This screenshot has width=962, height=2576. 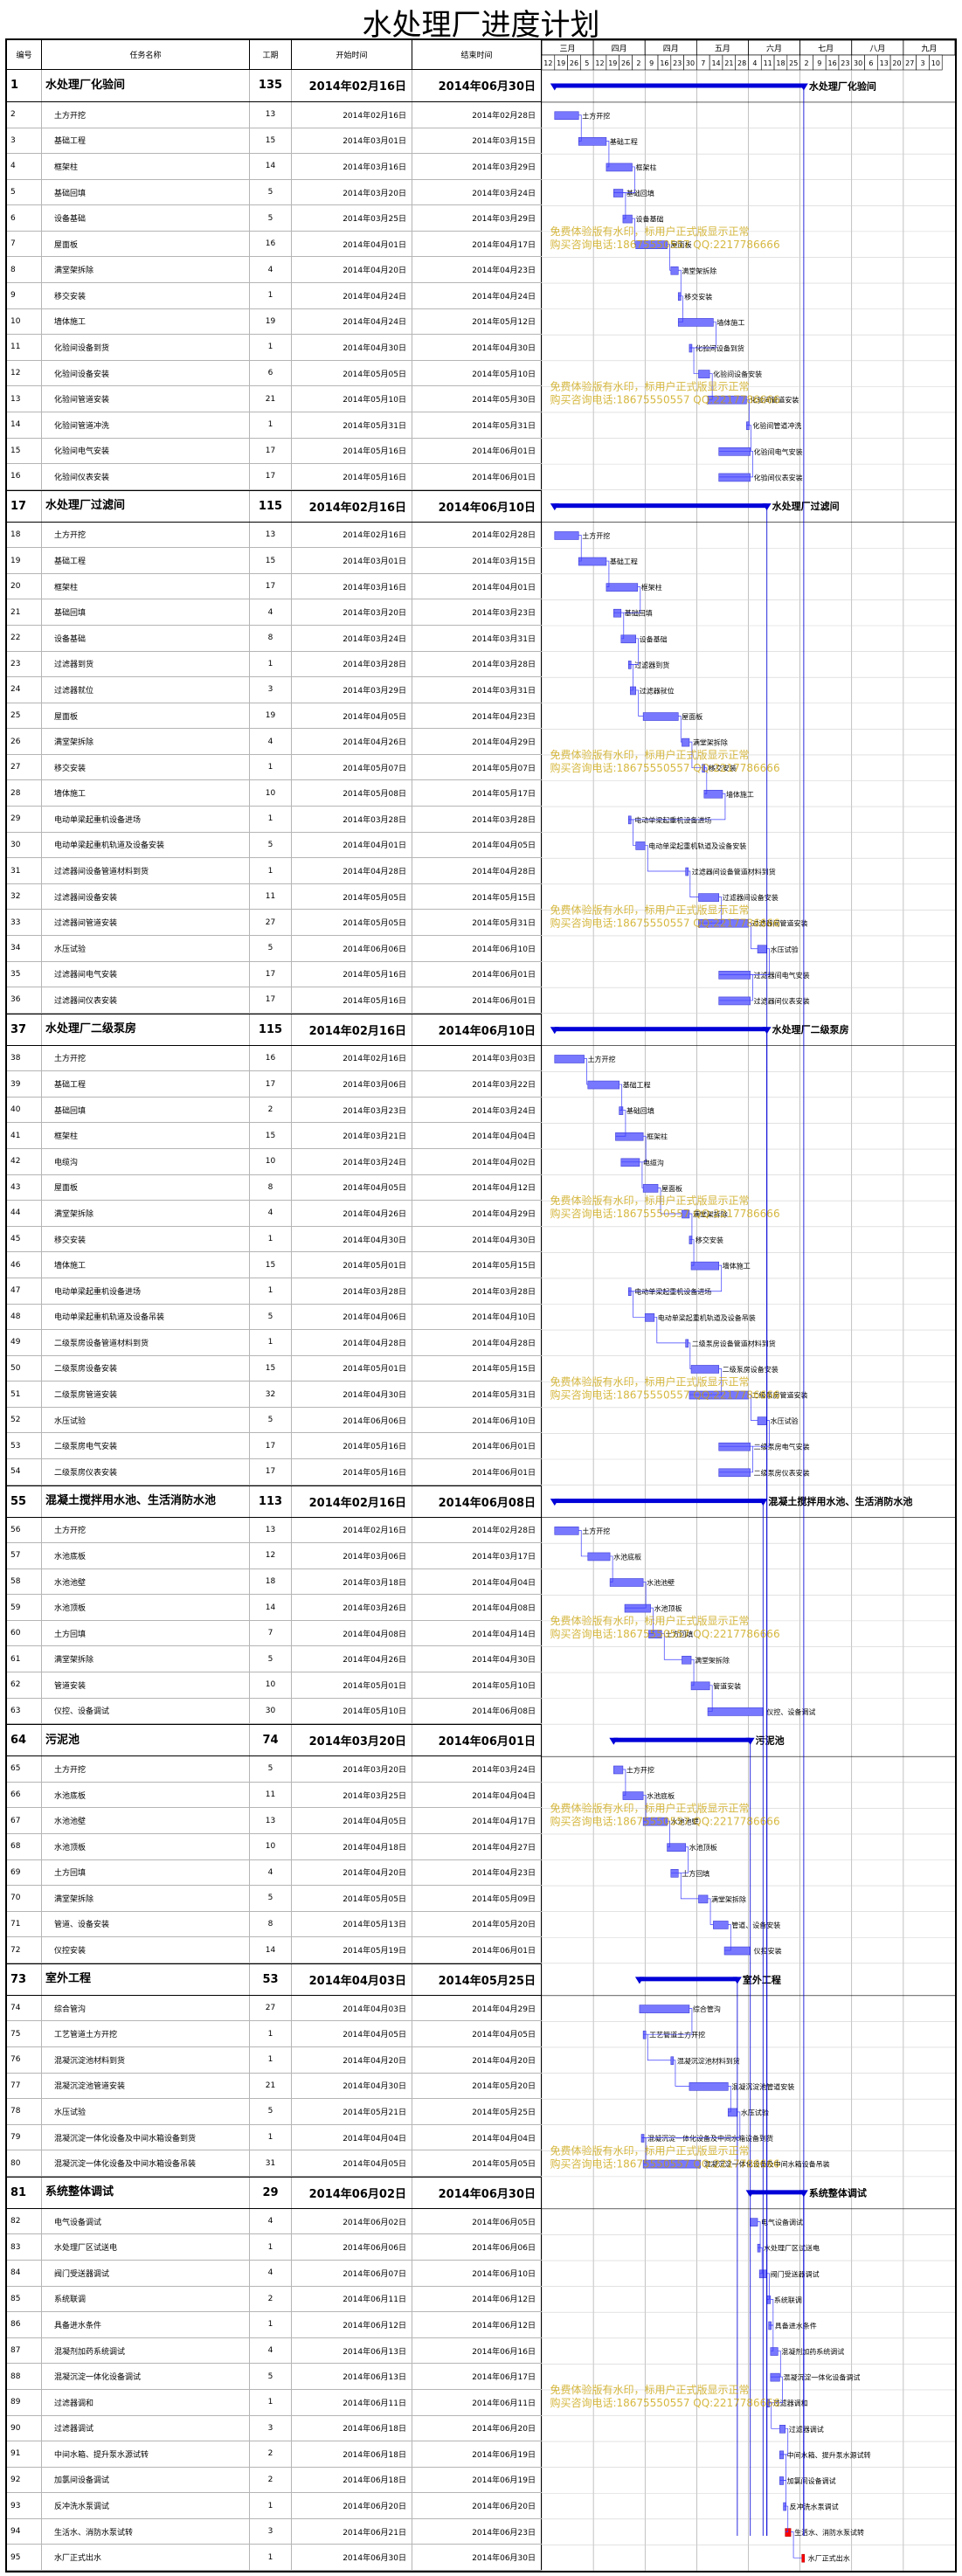 I want to click on task-start: 2014年04月04日, so click(x=352, y=2137).